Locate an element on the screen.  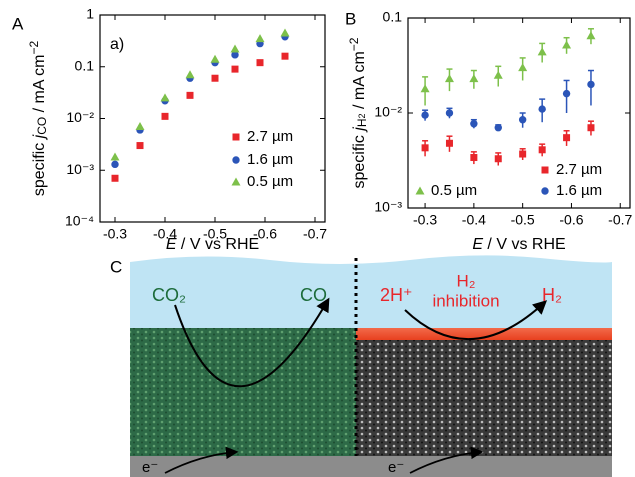
label: H₂ is located at coordinates (466, 280).